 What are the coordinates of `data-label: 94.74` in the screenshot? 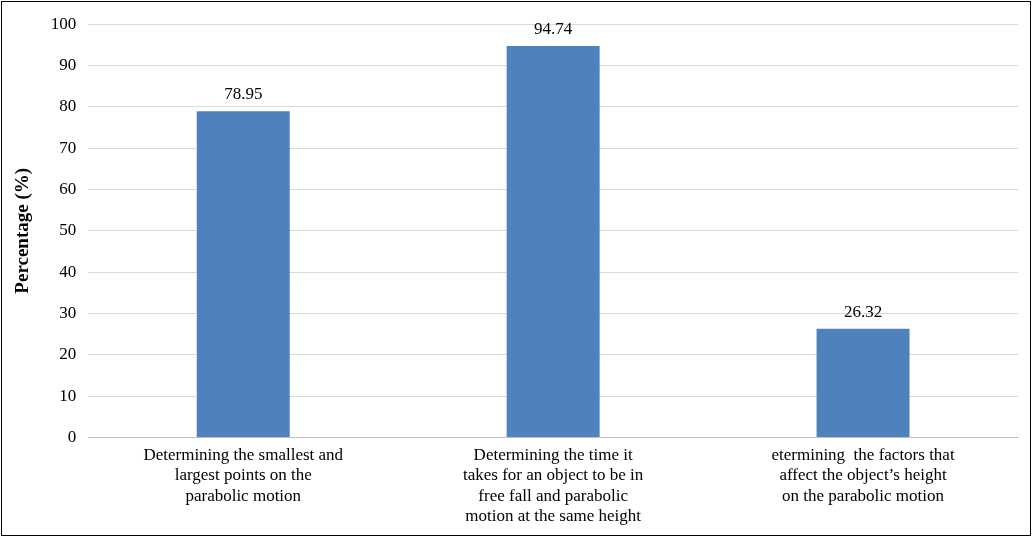 It's located at (553, 28).